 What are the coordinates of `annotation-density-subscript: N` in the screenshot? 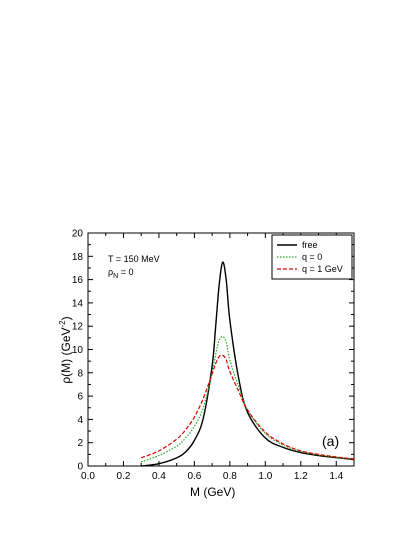 It's located at (115, 276).